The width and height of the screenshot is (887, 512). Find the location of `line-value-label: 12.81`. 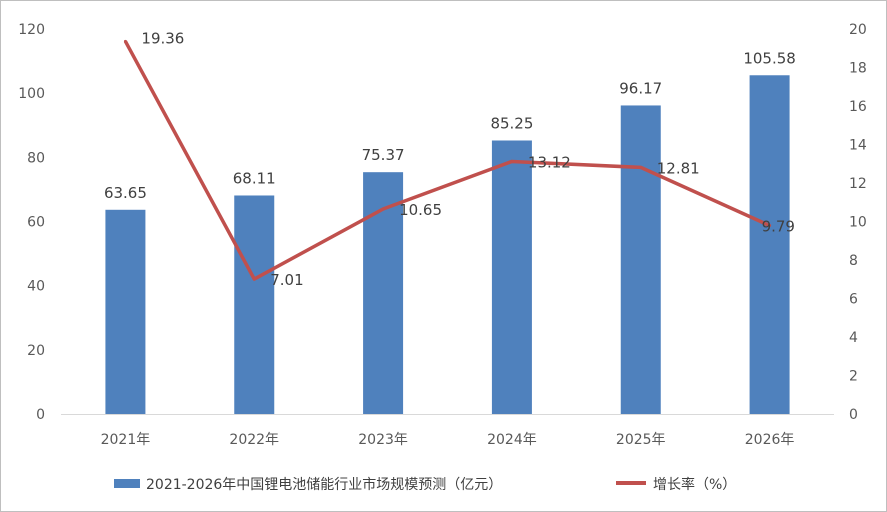

line-value-label: 12.81 is located at coordinates (678, 168).